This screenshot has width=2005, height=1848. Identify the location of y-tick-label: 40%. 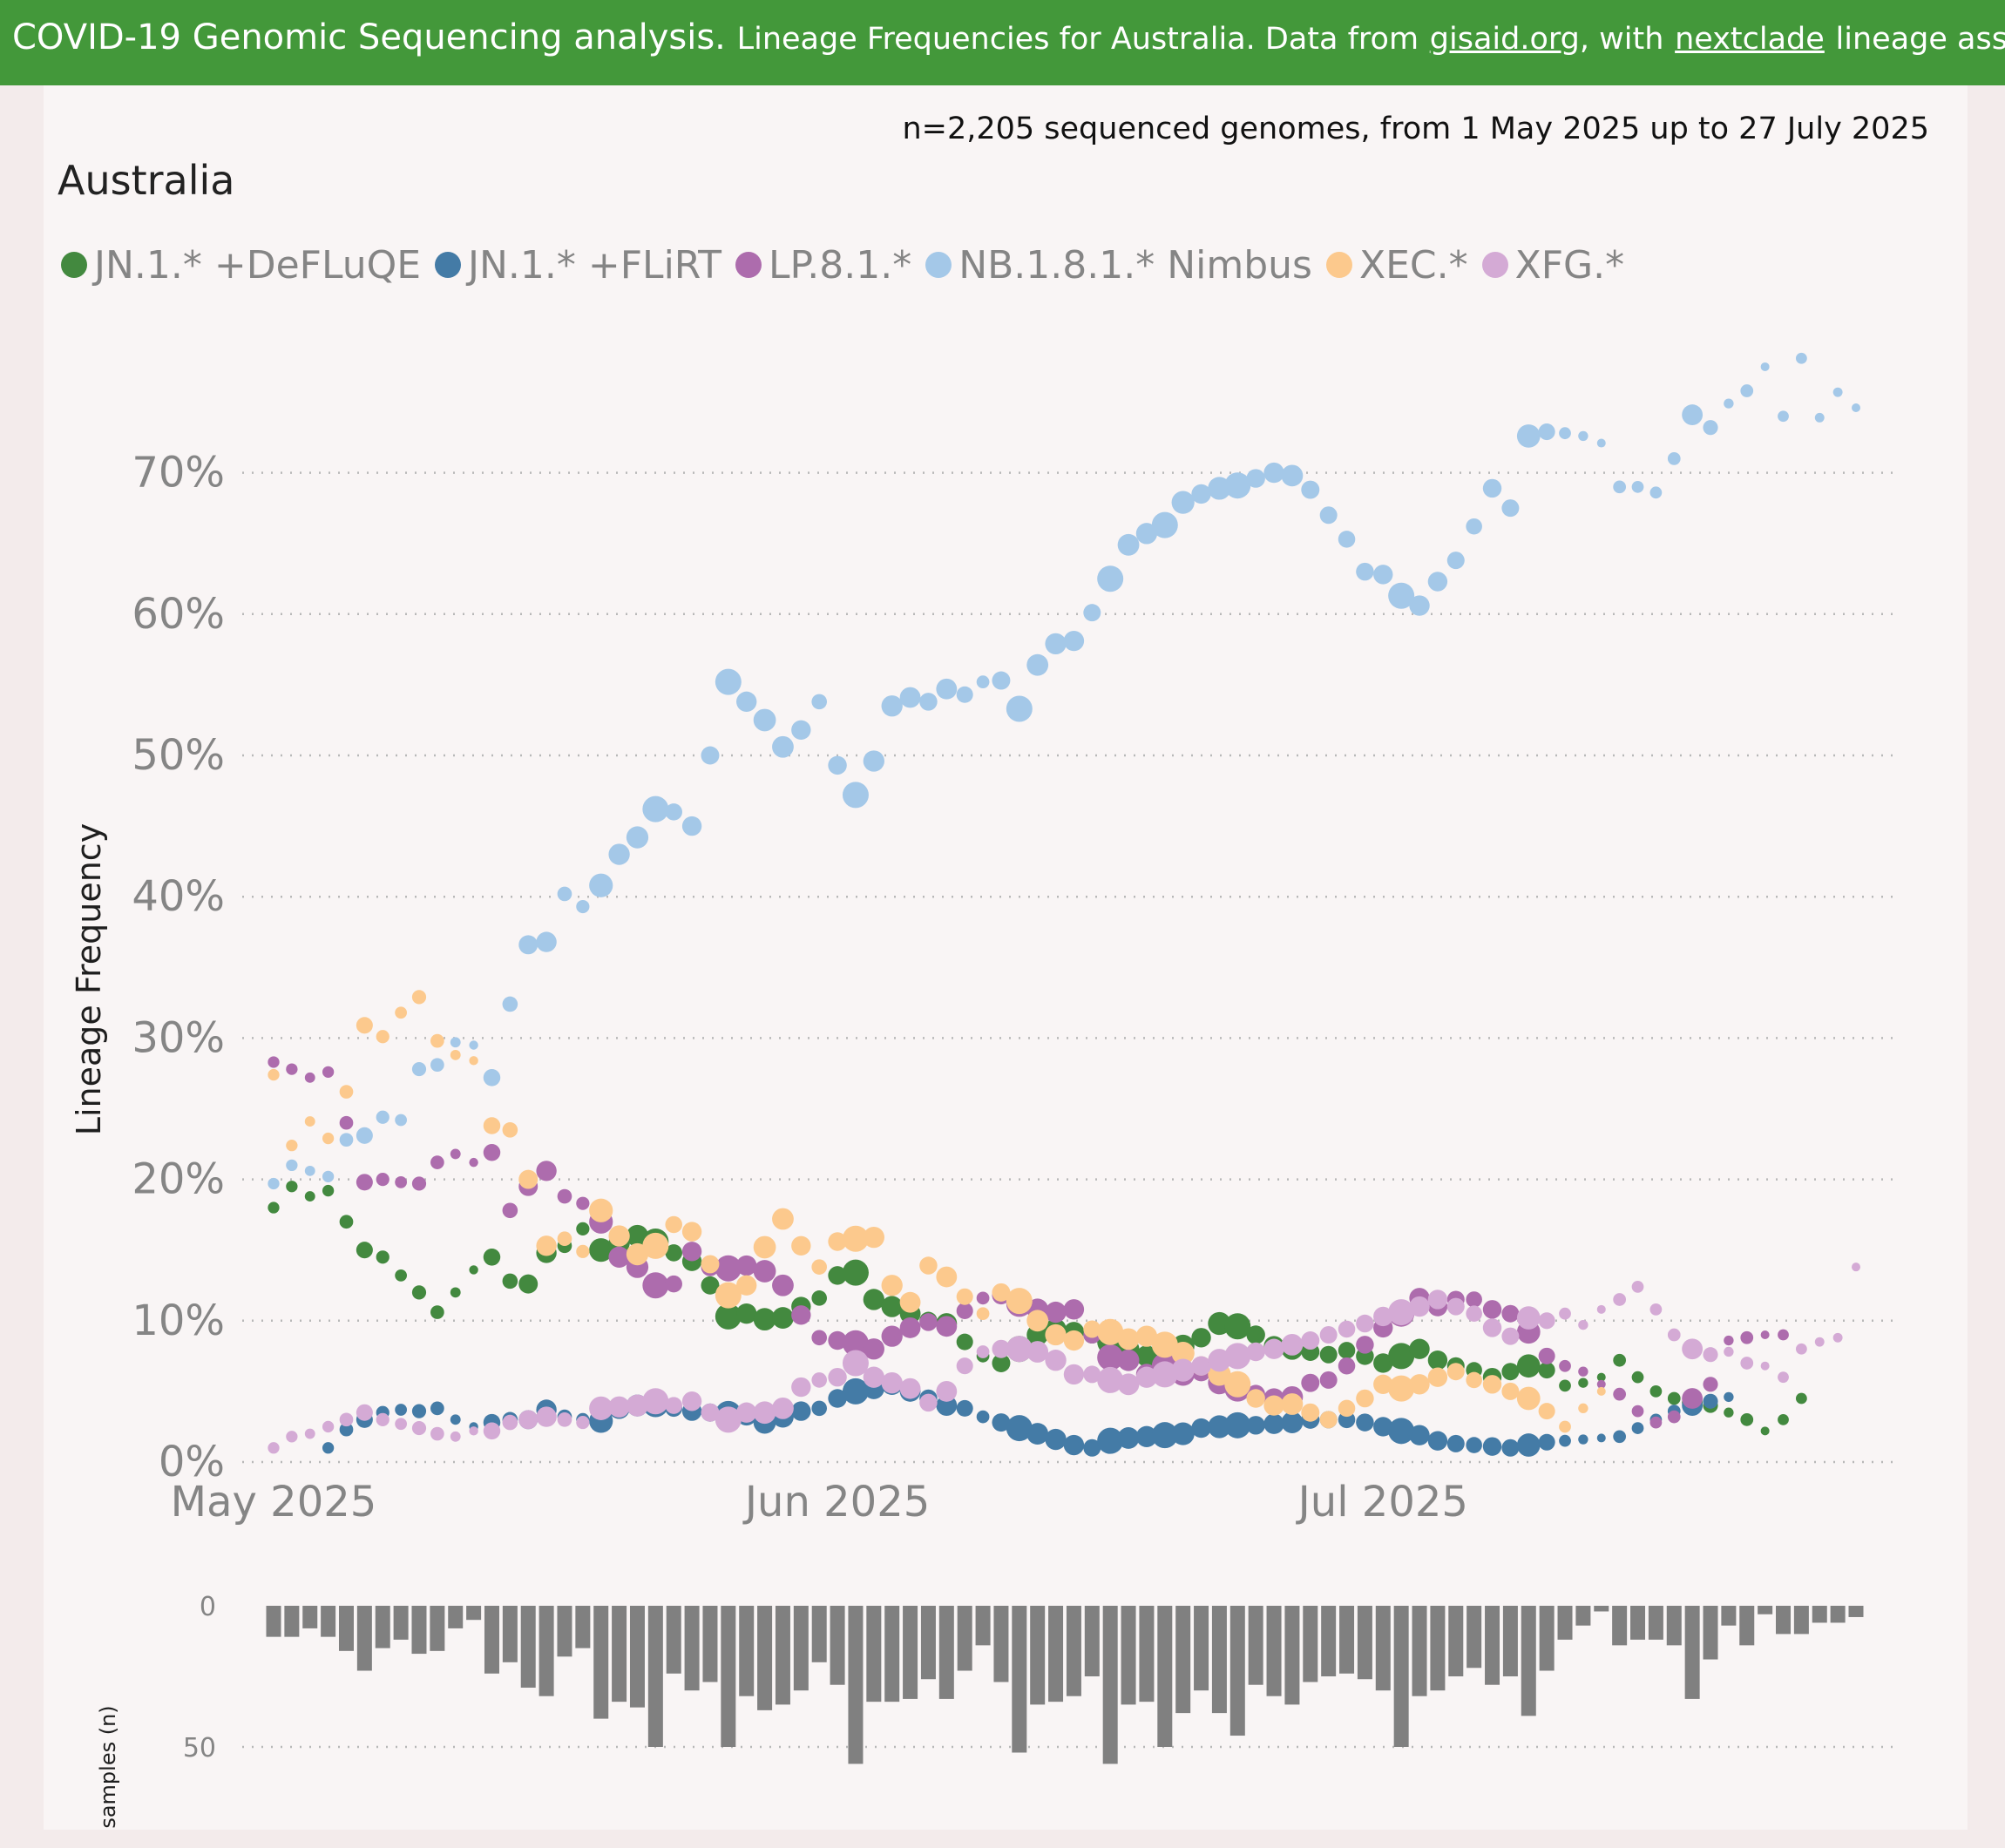
(178, 896).